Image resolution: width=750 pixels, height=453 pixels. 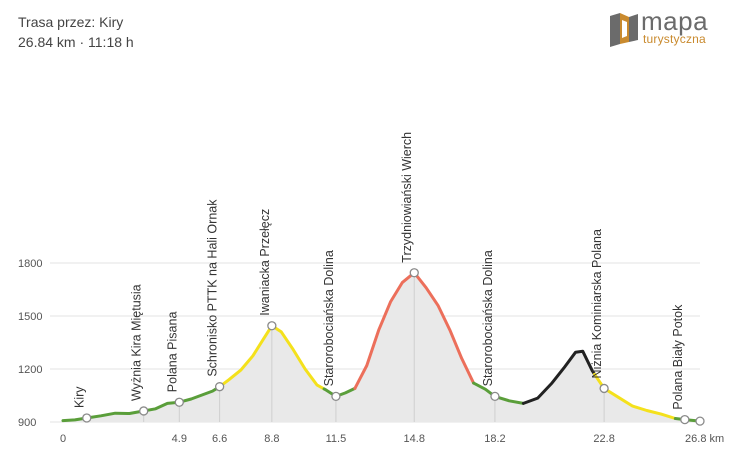 What do you see at coordinates (494, 439) in the screenshot?
I see `x-tick-label: 18.2` at bounding box center [494, 439].